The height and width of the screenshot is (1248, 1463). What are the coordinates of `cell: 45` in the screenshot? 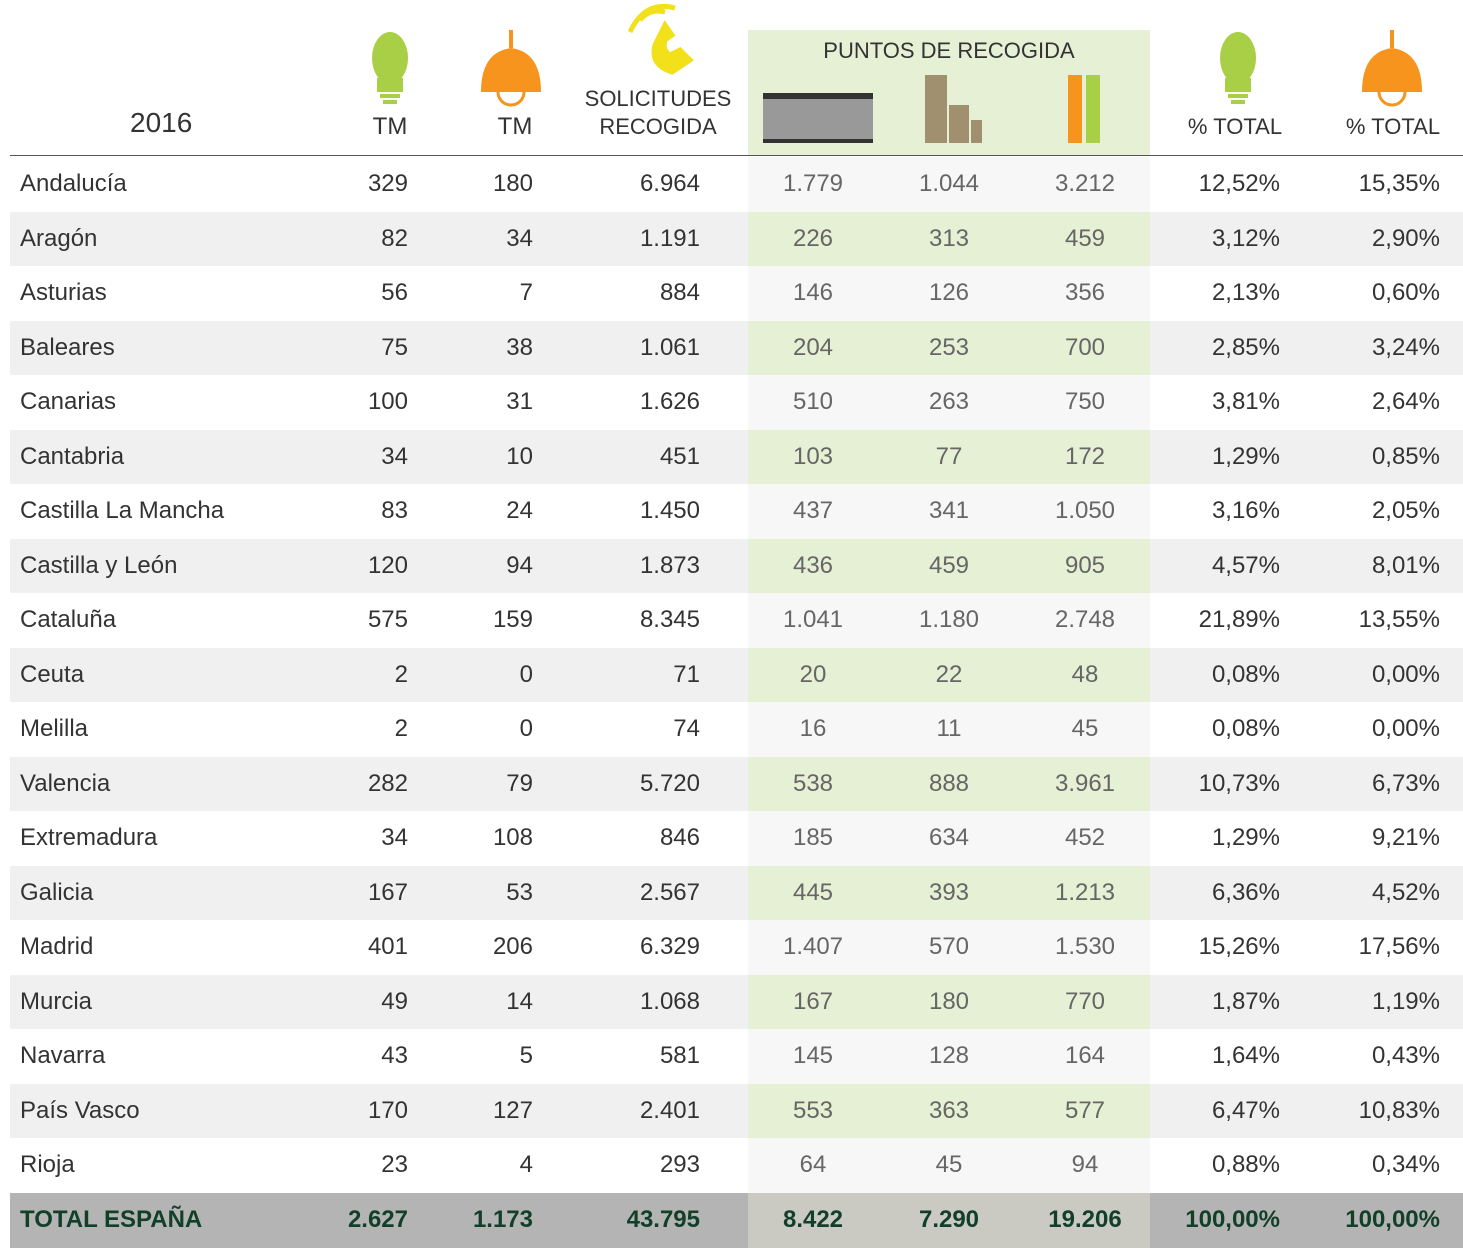 It's located at (1085, 728).